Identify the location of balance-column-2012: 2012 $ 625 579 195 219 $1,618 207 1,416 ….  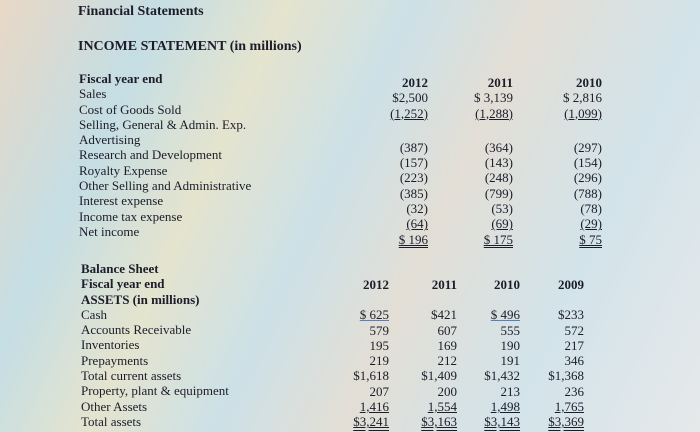
(371, 353).